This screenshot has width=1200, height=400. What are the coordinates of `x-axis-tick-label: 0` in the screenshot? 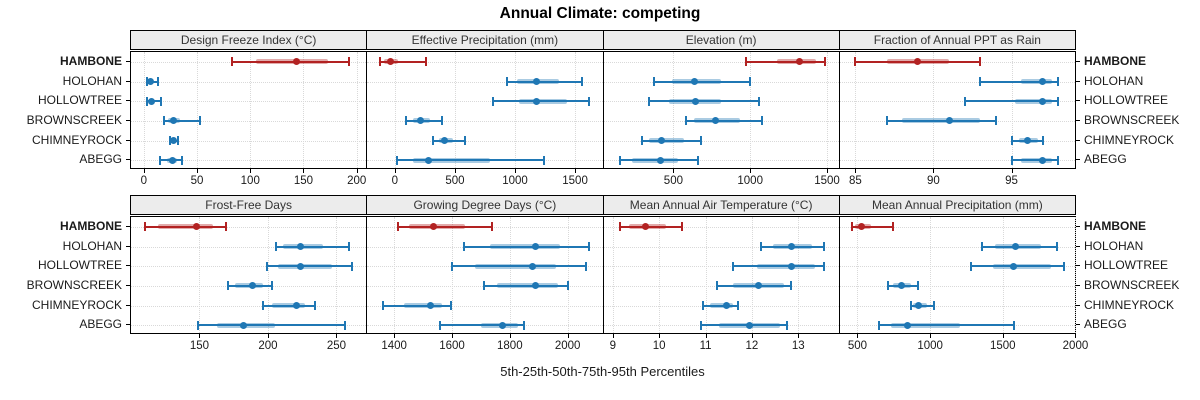 It's located at (395, 181).